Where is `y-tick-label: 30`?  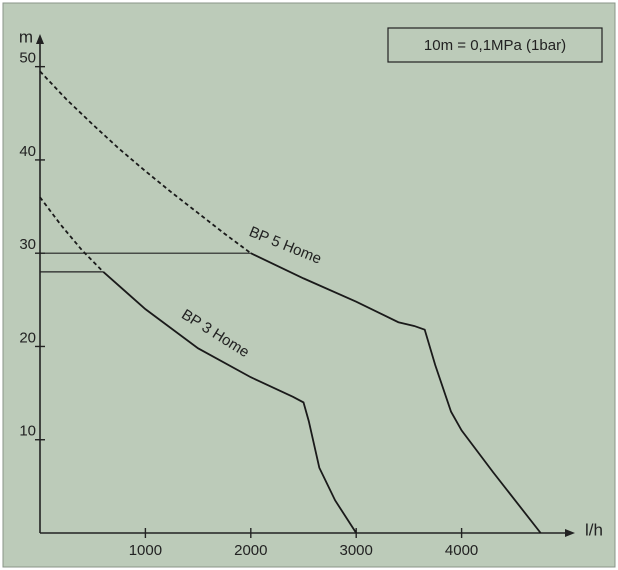 y-tick-label: 30 is located at coordinates (27, 244).